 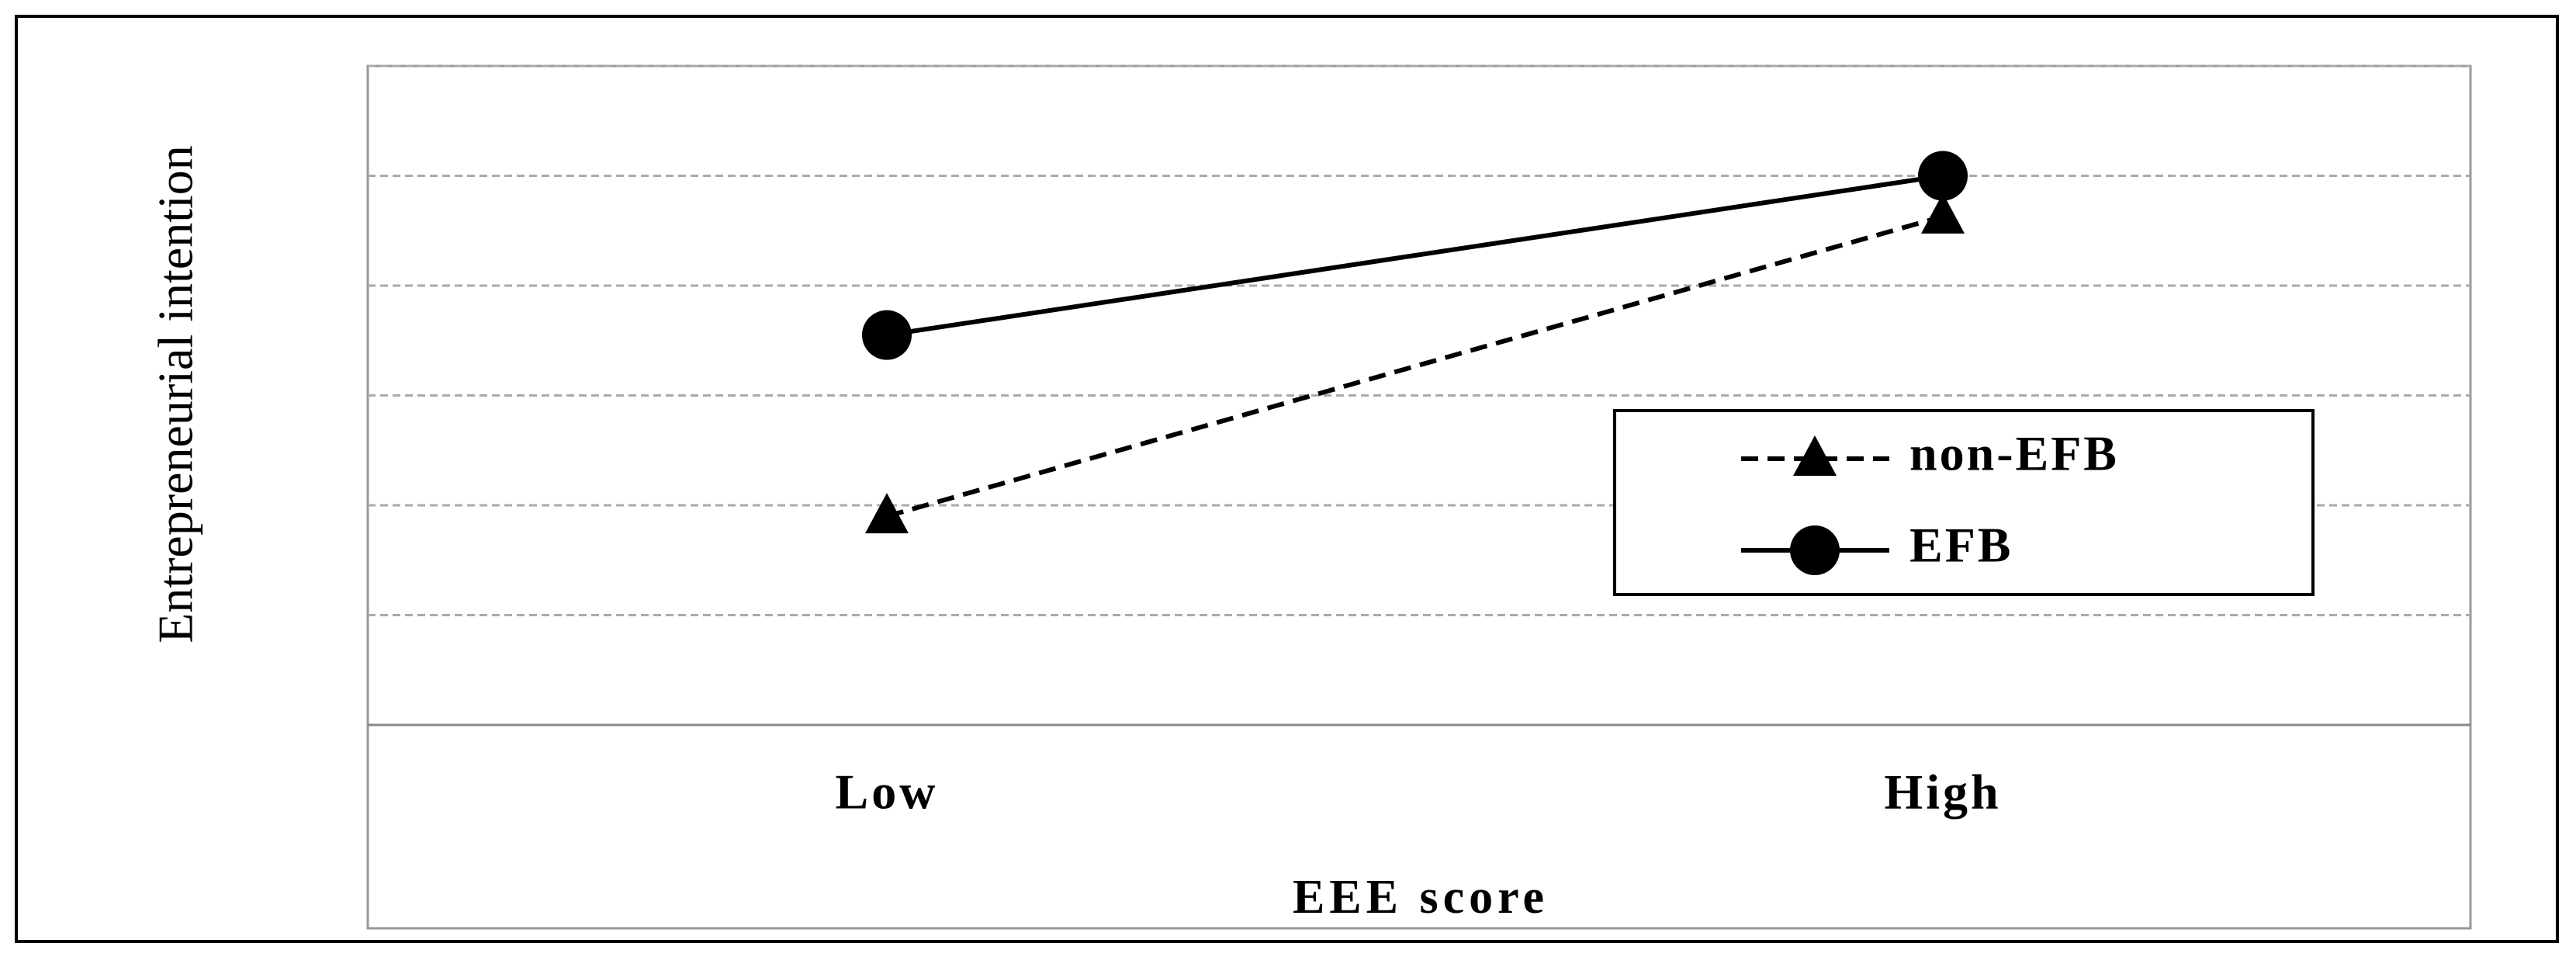 I want to click on legend-box, so click(x=1964, y=503).